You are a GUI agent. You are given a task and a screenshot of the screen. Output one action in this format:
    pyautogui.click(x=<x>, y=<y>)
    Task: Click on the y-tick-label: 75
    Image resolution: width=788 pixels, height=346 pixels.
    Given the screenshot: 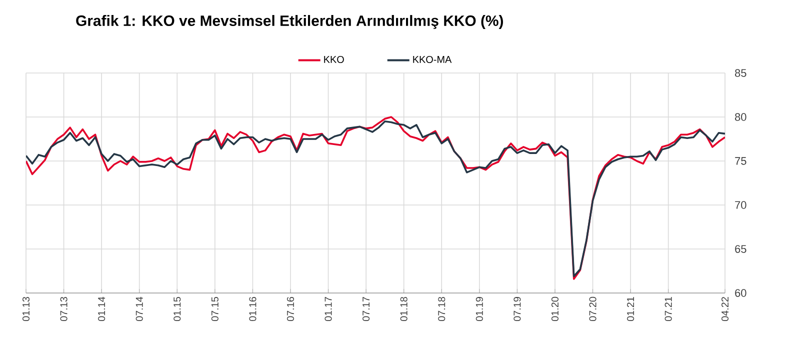 What is the action you would take?
    pyautogui.click(x=740, y=161)
    